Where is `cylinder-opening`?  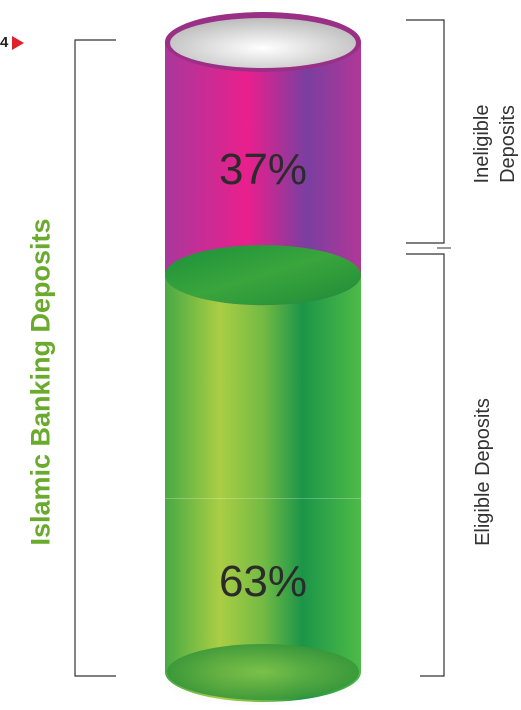
cylinder-opening is located at coordinates (263, 43).